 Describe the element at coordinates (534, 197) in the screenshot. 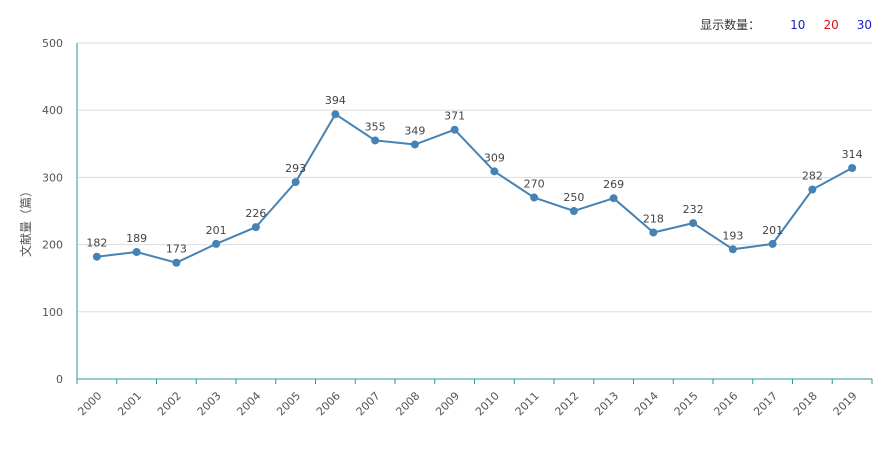

I see `data-point-2011` at that location.